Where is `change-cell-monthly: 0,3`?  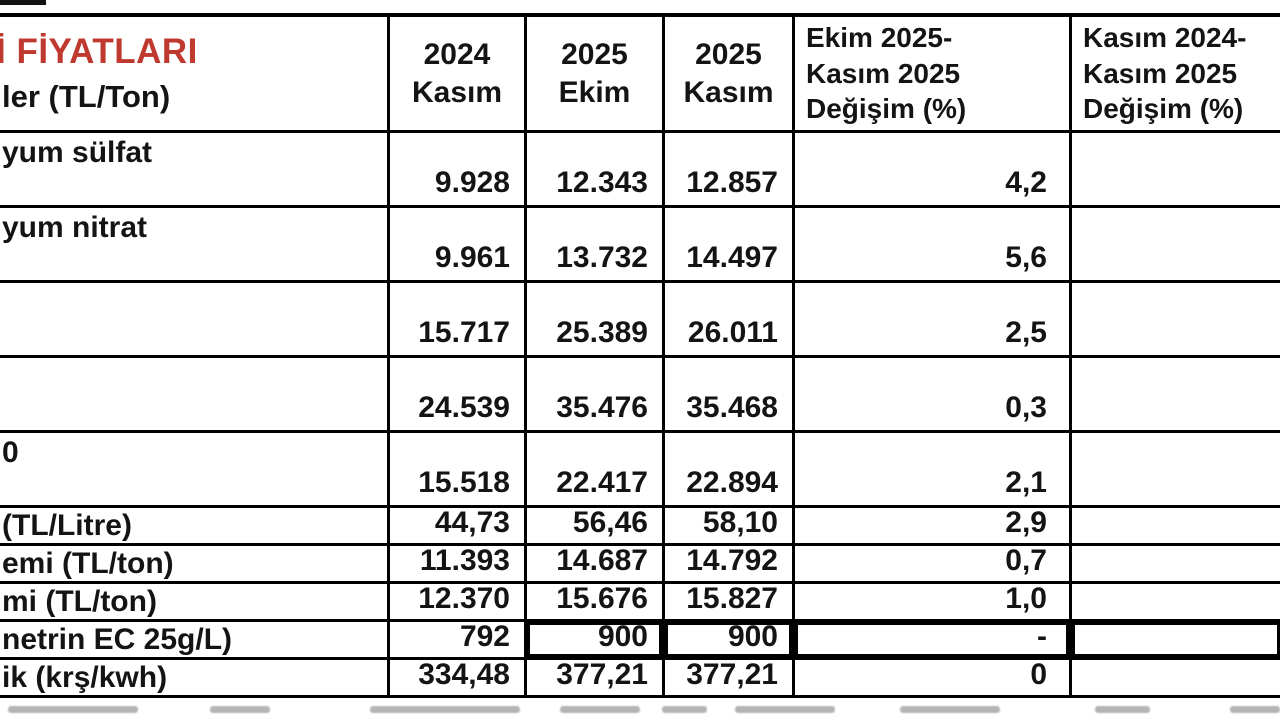 change-cell-monthly: 0,3 is located at coordinates (933, 395).